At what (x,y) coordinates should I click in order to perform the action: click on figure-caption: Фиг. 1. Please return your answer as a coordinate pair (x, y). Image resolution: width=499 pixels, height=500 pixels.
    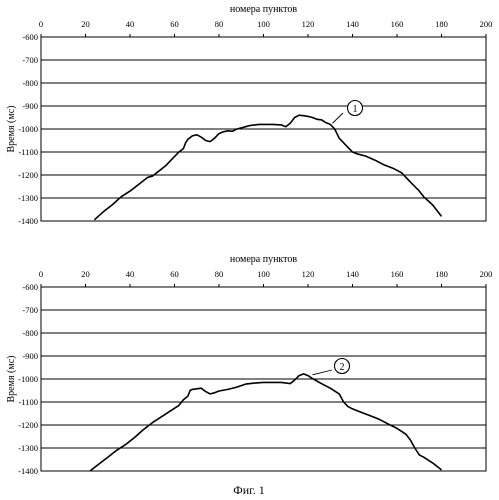
    Looking at the image, I should click on (248, 490).